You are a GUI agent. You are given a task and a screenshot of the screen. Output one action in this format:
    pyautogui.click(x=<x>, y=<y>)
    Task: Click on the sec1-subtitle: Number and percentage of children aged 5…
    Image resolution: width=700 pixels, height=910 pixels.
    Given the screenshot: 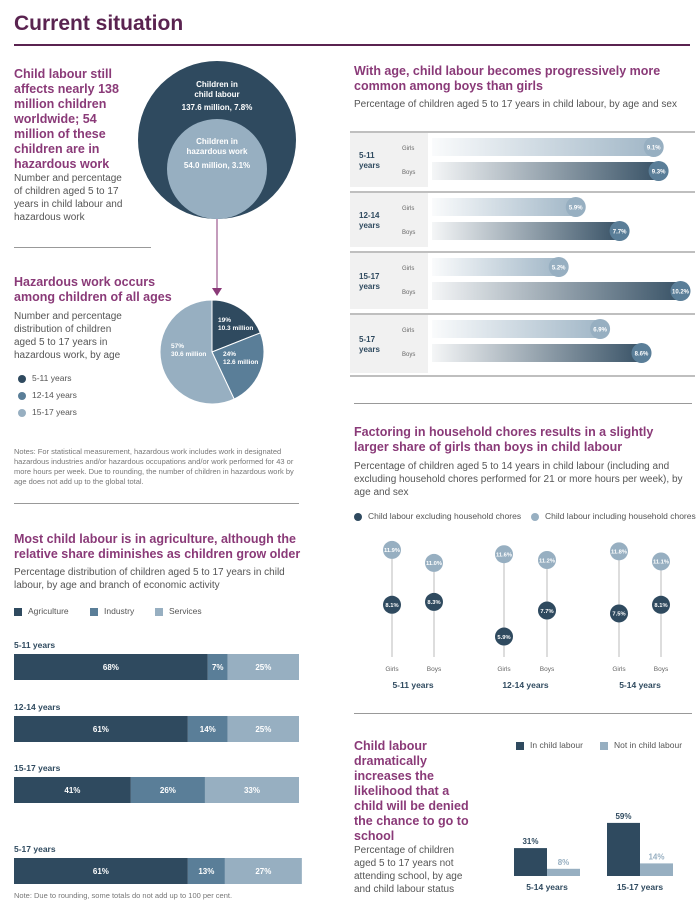 What is the action you would take?
    pyautogui.click(x=68, y=198)
    